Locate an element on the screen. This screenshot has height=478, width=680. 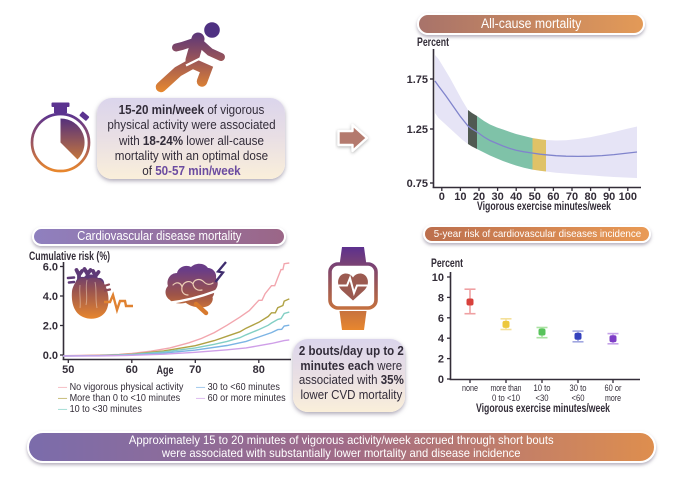
svg-text: 20 is located at coordinates (479, 197).